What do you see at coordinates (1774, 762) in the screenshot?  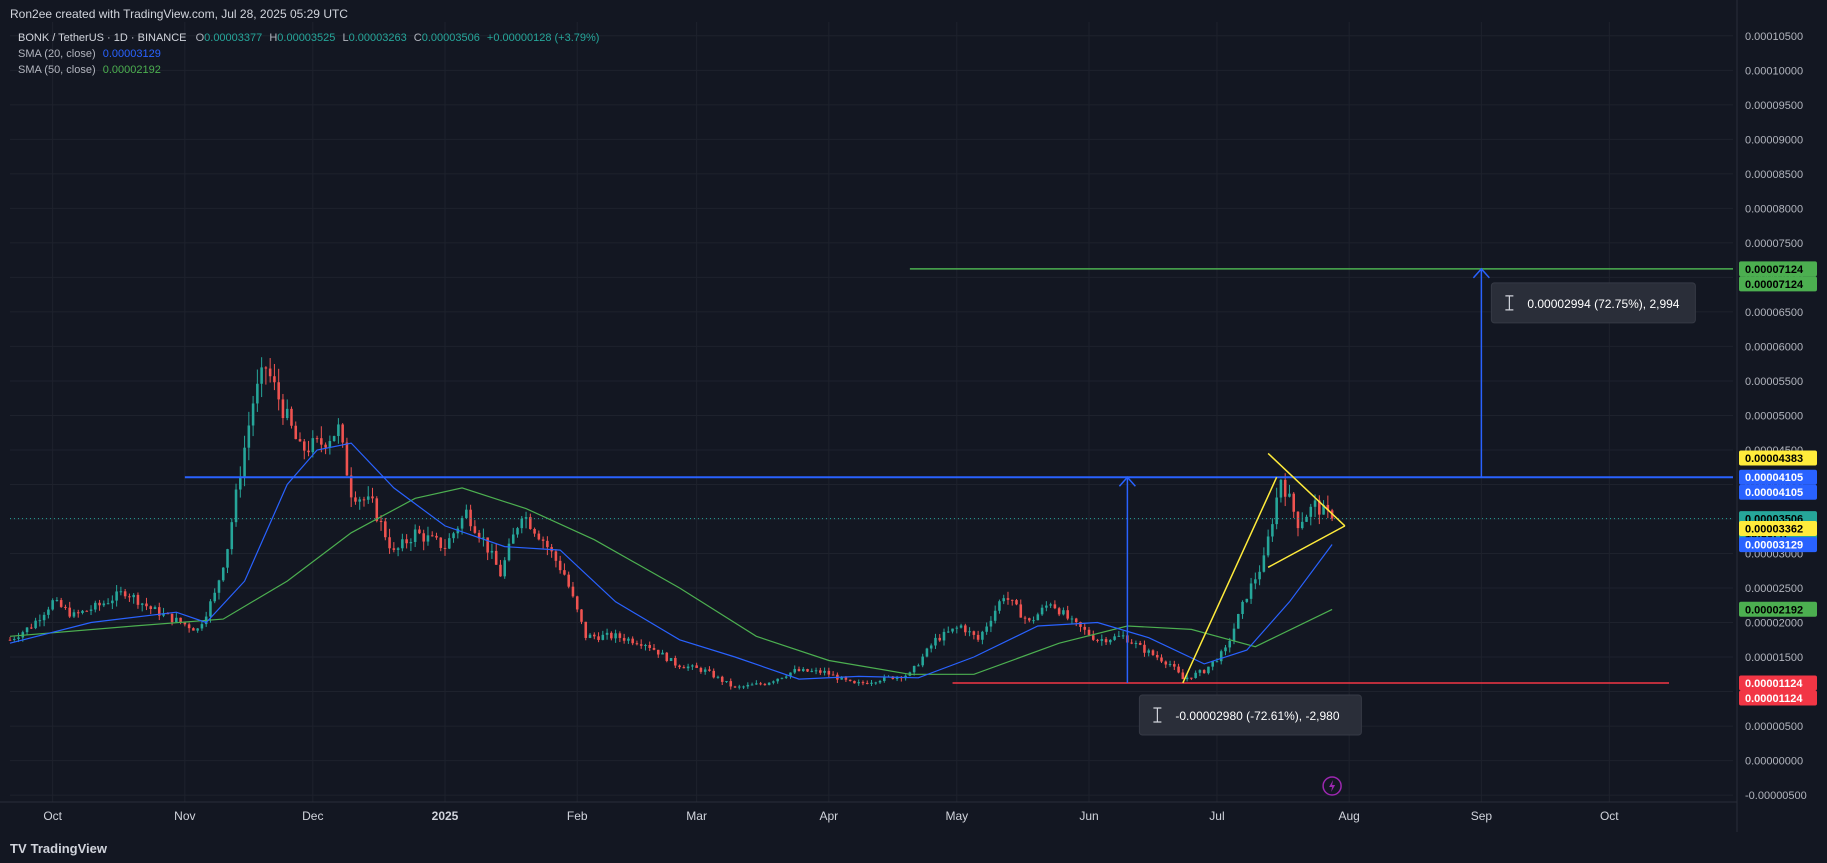 I see `y-tick-label: 0.00000000` at bounding box center [1774, 762].